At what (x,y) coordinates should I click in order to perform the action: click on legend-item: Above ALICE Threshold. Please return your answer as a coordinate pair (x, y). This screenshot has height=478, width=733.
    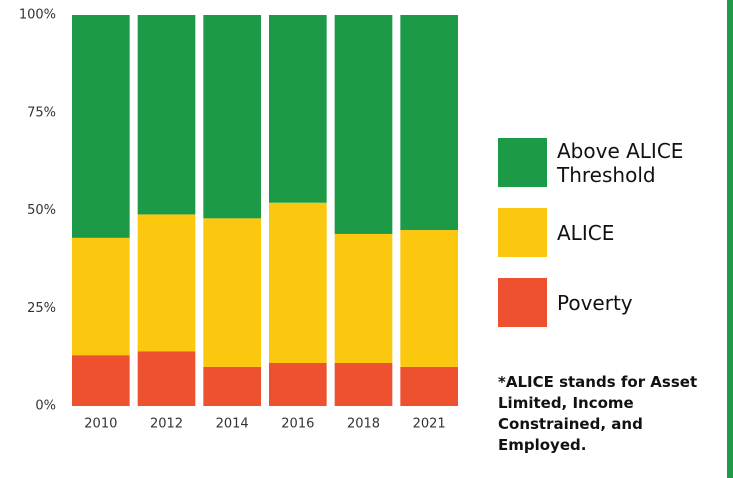
    Looking at the image, I should click on (610, 162).